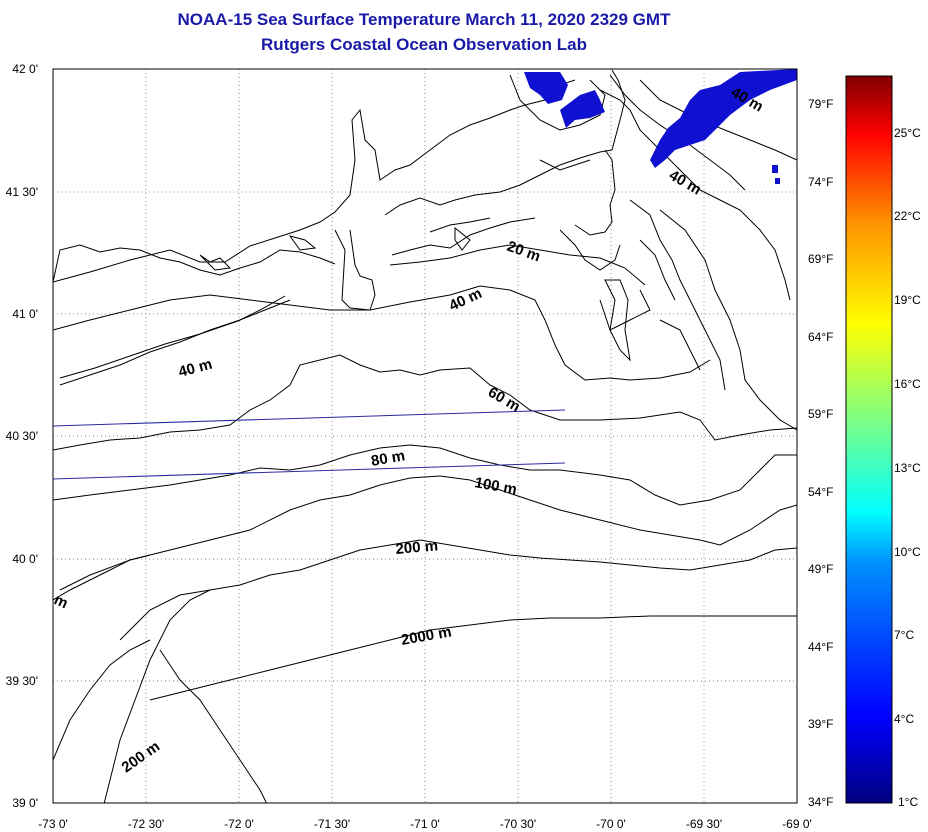 The image size is (928, 832). I want to click on lat-label: 40 0', so click(25, 559).